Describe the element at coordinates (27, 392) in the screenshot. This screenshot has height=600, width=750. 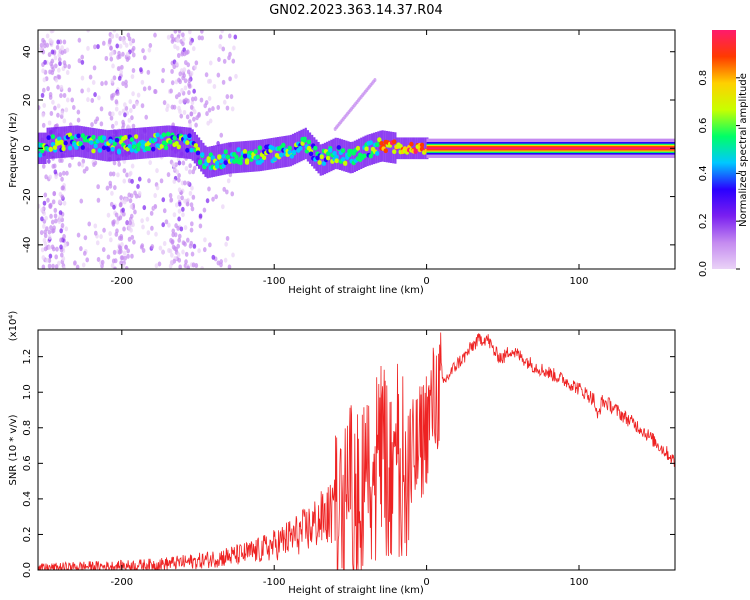
I see `snr-ytick-label: 1.0` at that location.